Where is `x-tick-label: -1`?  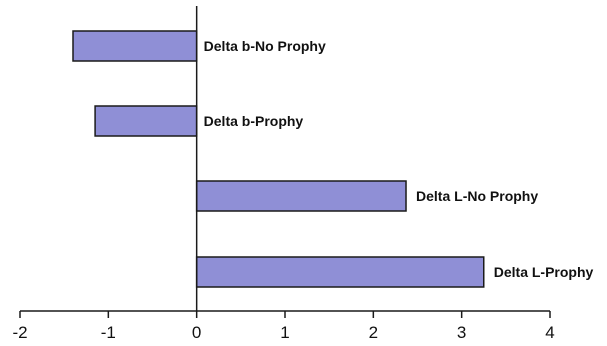 x-tick-label: -1 is located at coordinates (108, 332).